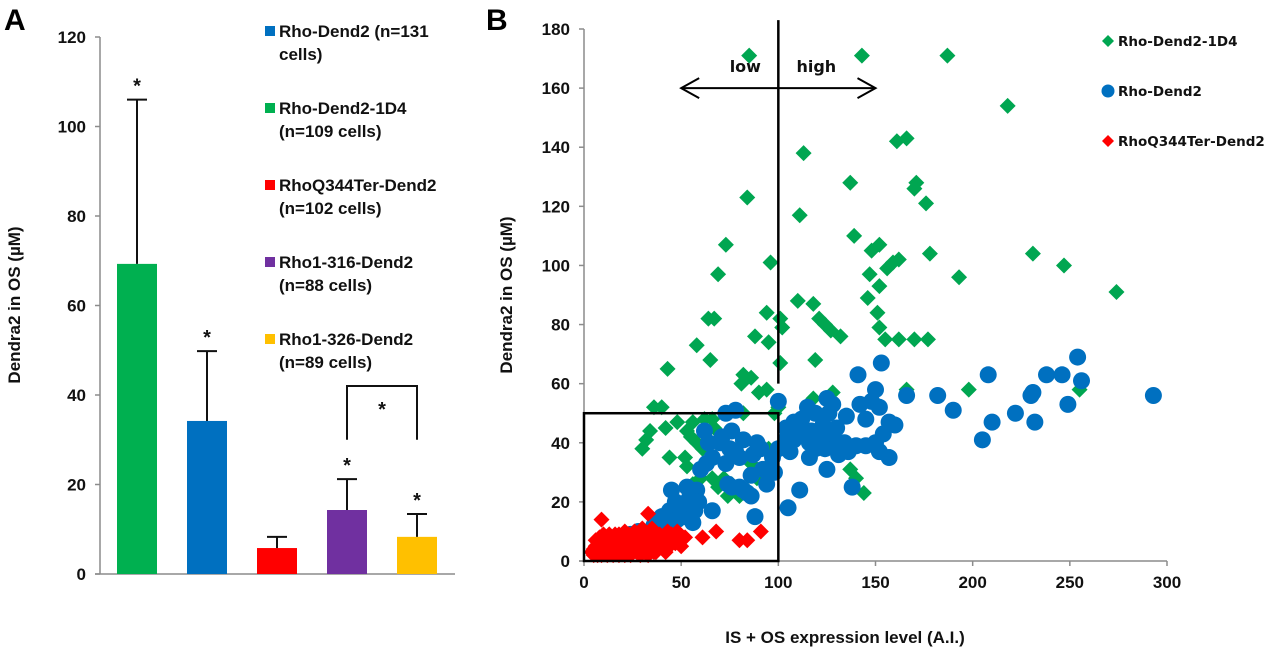  What do you see at coordinates (1151, 92) in the screenshot?
I see `legend-item: Rho-Dend2` at bounding box center [1151, 92].